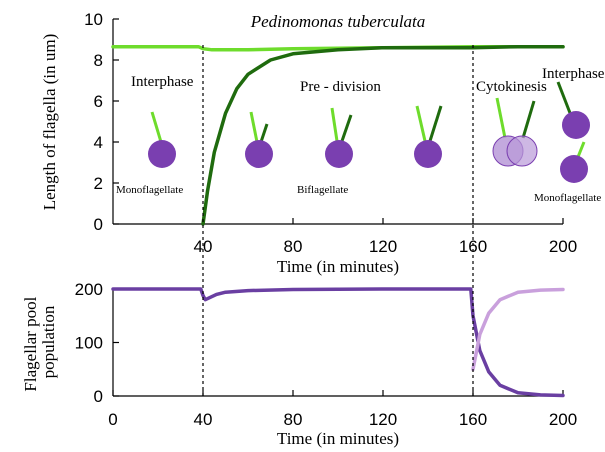 This screenshot has width=605, height=452. I want to click on cell-daughter-old-flagellum, so click(574, 162).